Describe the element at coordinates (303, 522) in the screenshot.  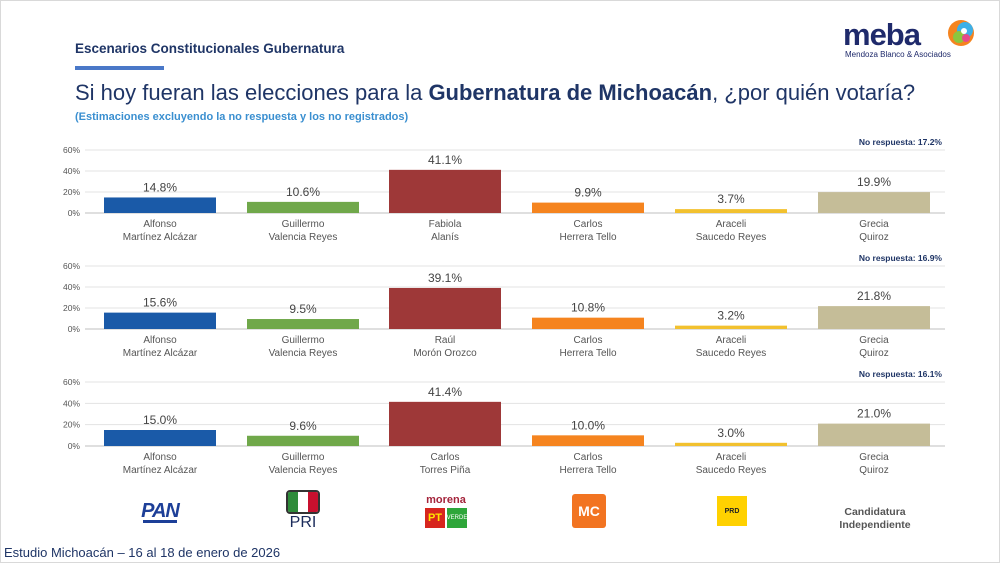
I see `pri-logo-text: PRI` at that location.